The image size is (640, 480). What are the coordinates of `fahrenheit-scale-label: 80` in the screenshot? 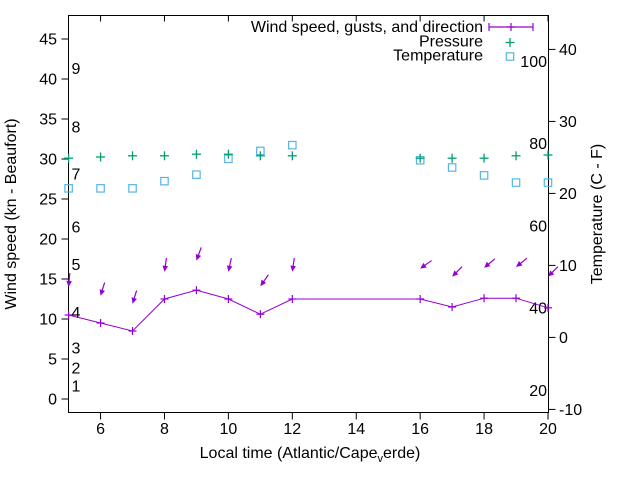 It's located at (538, 144).